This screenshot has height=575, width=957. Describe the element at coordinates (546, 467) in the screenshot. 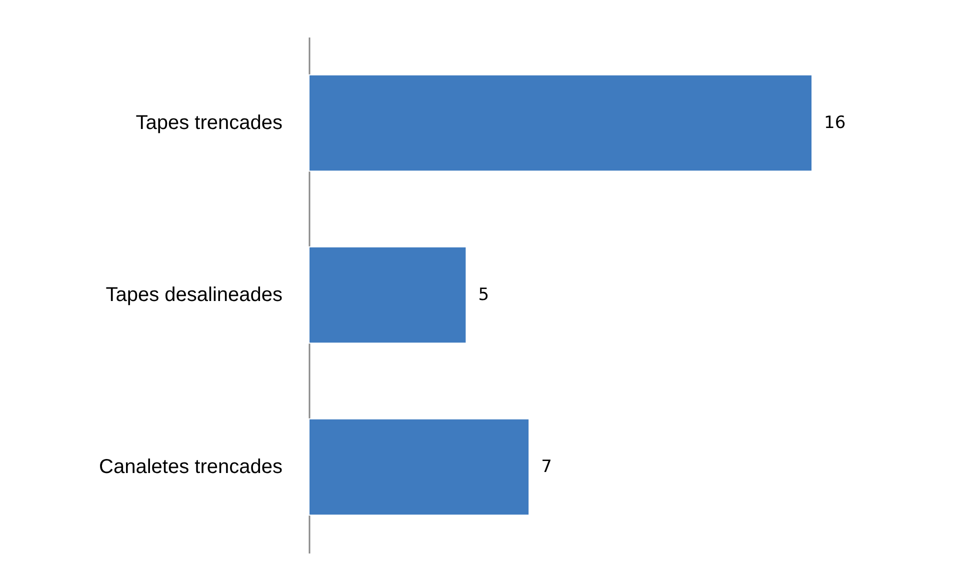

I see `data-label: 7` at that location.